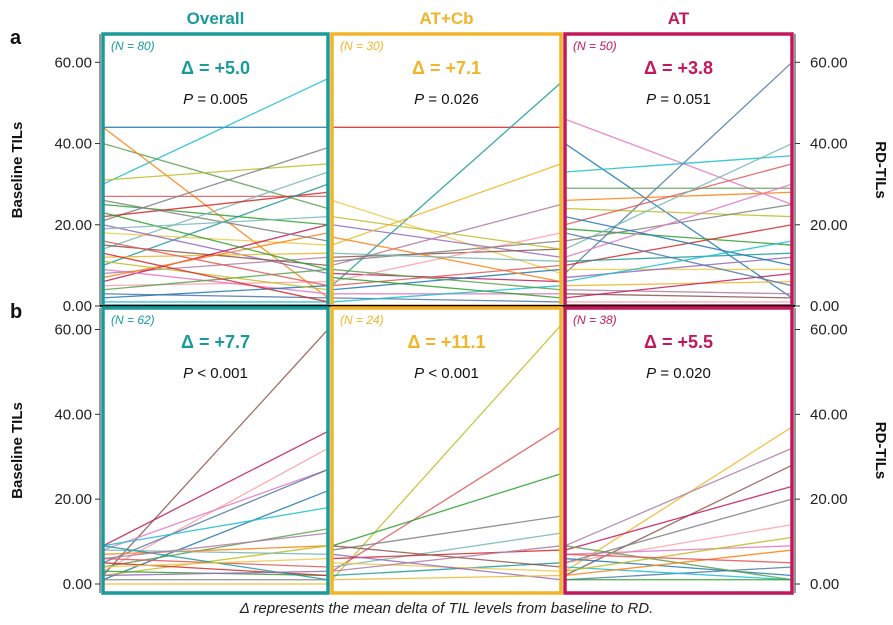  Describe the element at coordinates (215, 342) in the screenshot. I see `delta-label: Δ = +7.7` at that location.